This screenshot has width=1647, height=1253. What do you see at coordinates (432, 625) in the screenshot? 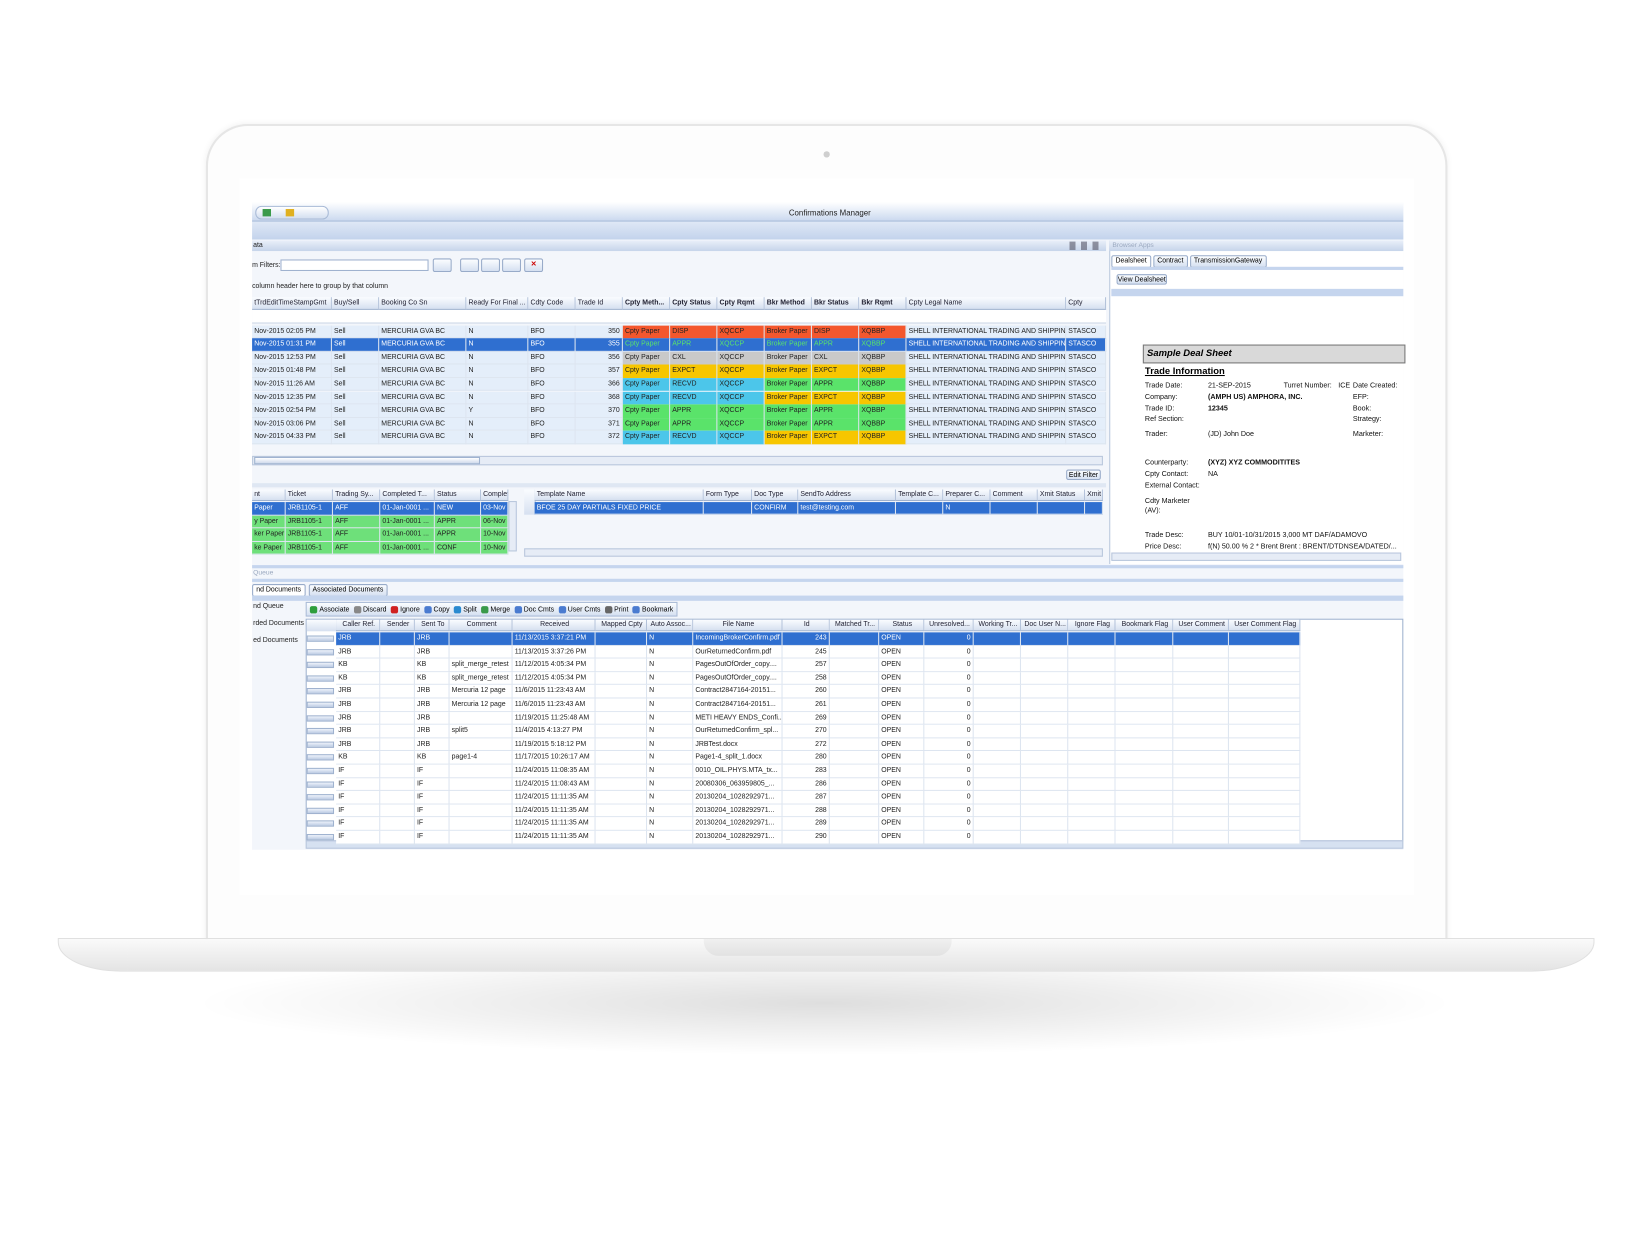
I see `column-header: Sent To` at bounding box center [432, 625].